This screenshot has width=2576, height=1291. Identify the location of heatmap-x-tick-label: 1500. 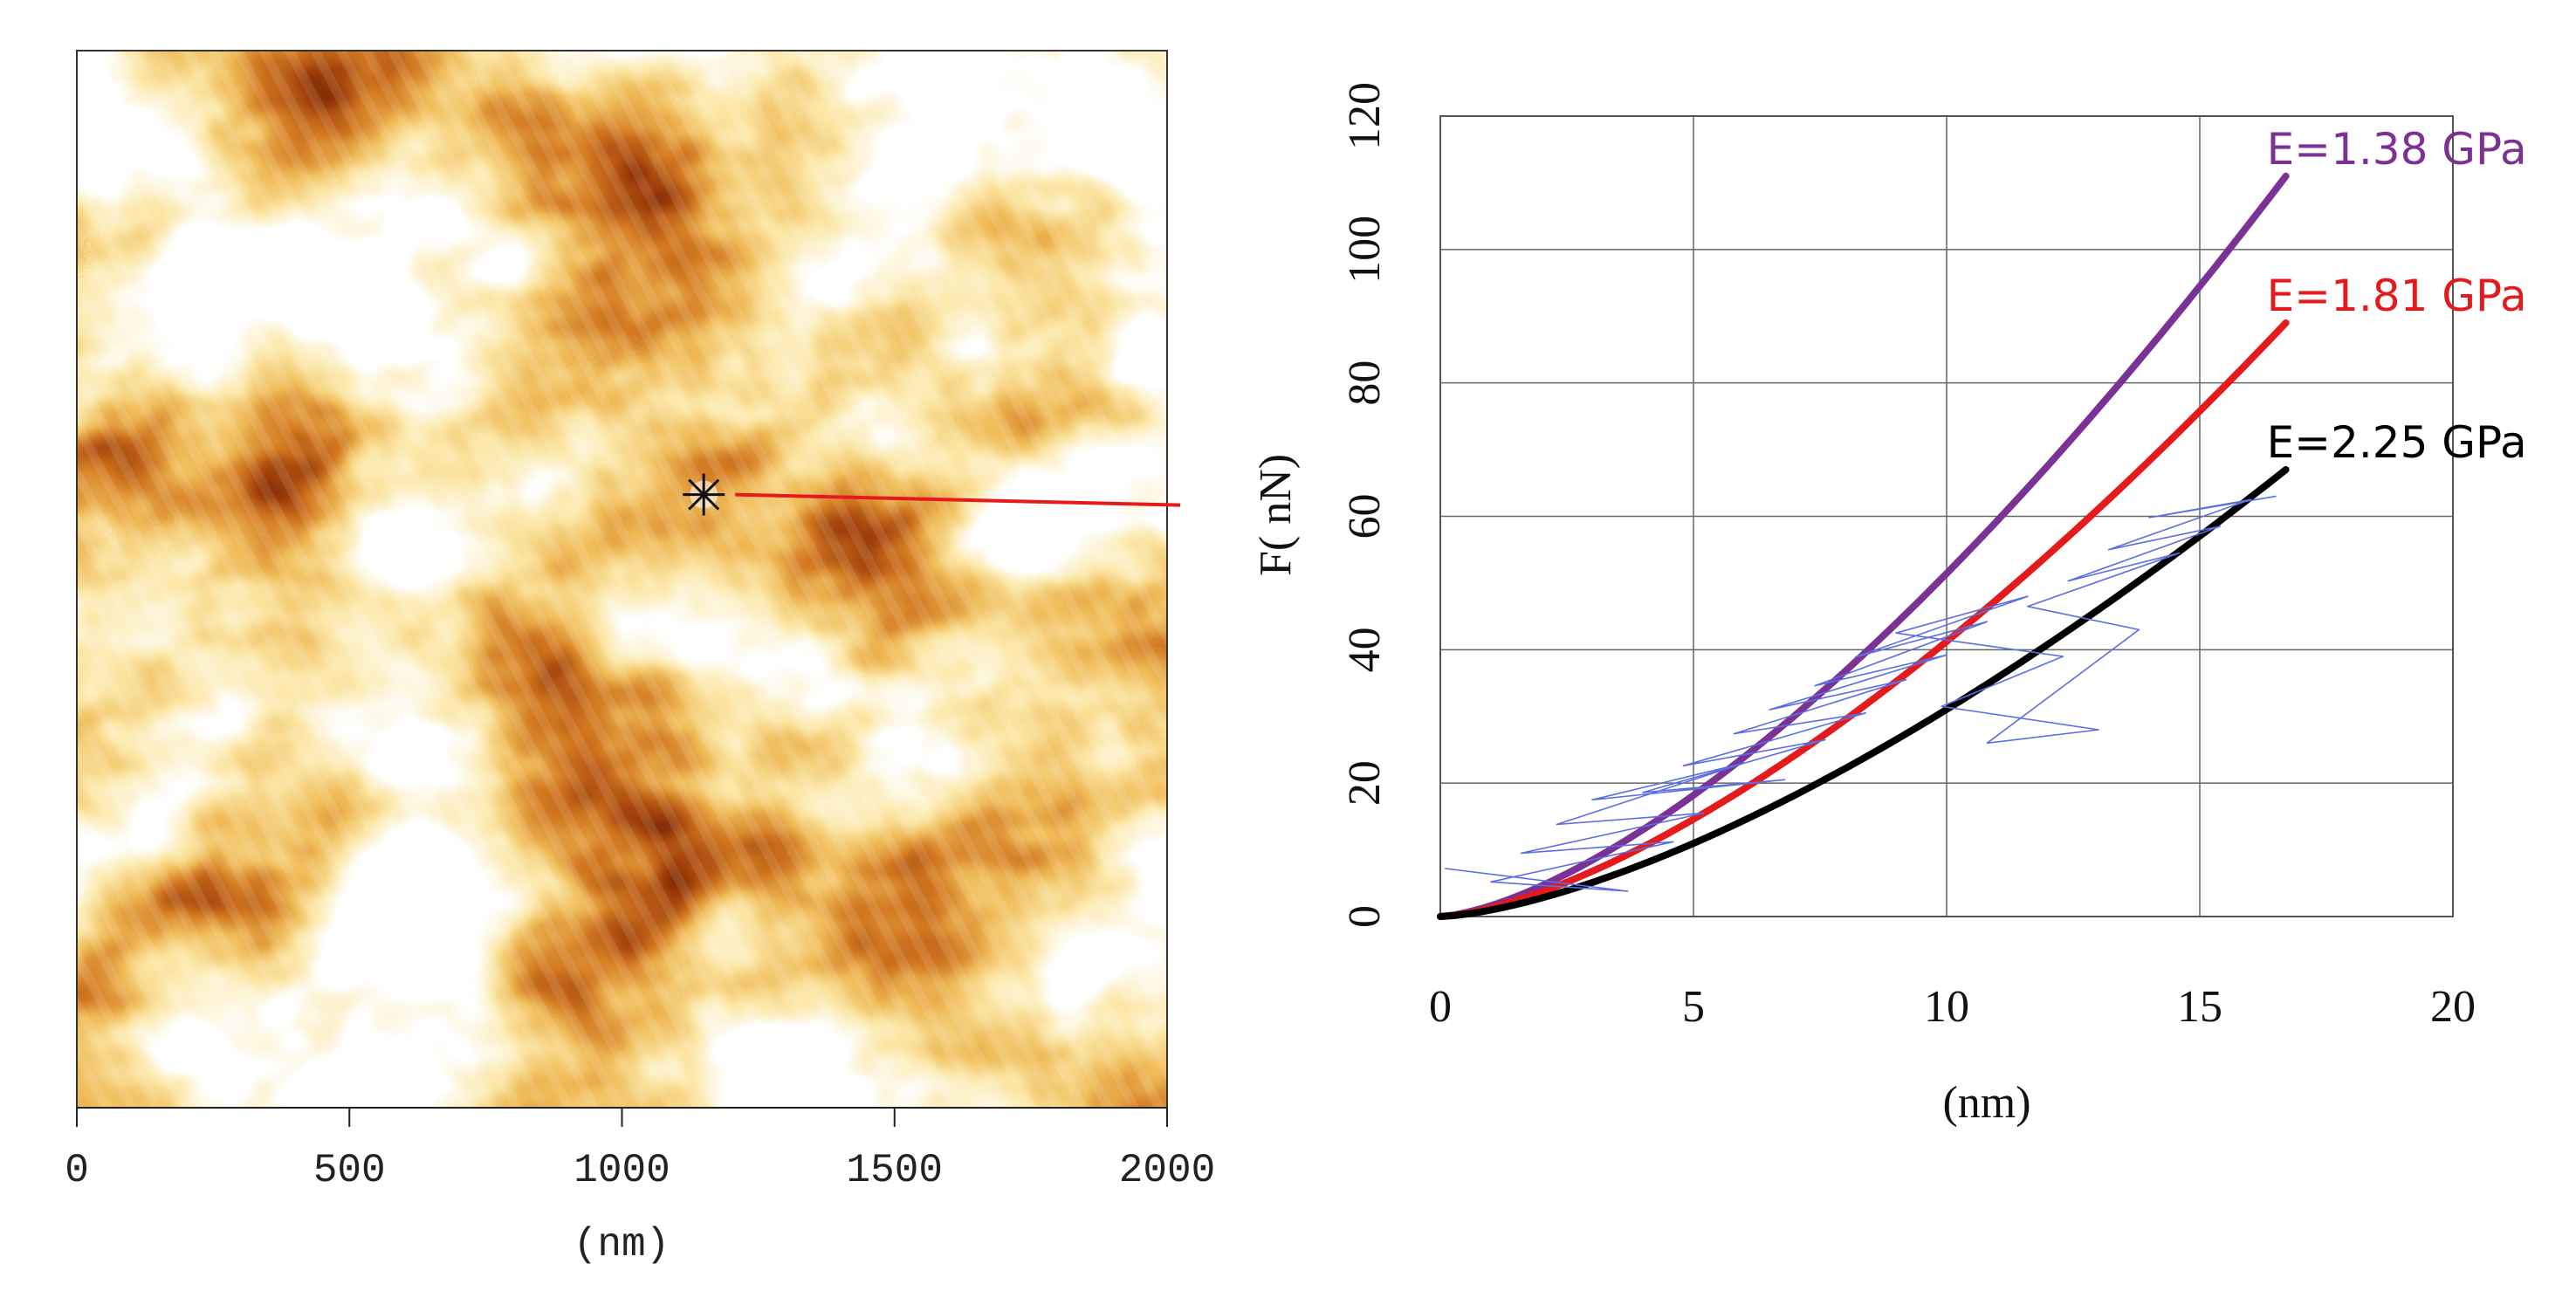
(895, 1170).